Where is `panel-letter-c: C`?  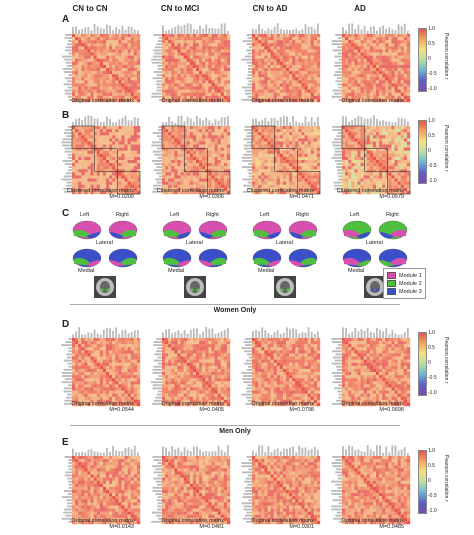
panel-letter-c: C is located at coordinates (66, 213).